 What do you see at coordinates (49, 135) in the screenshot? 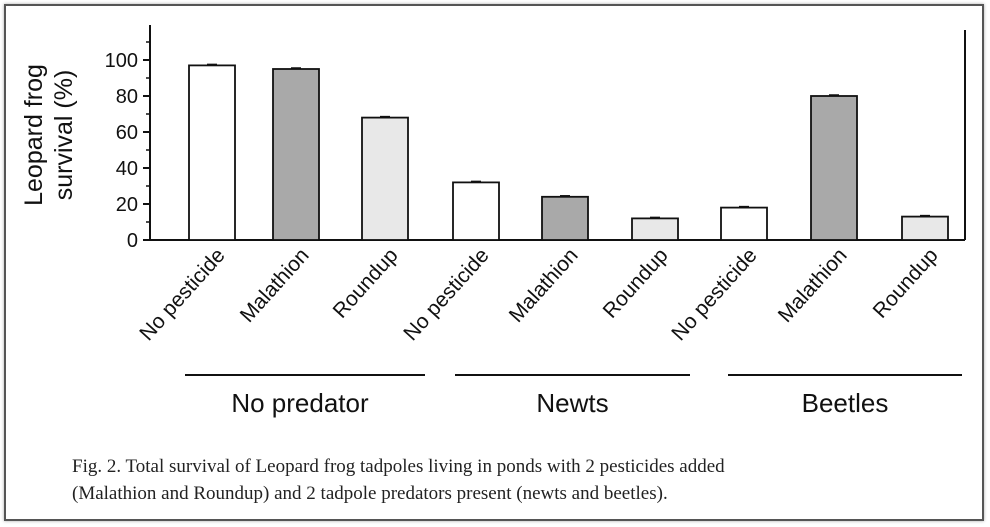
I see `y-axis-label: Leopard frog survival (%)` at bounding box center [49, 135].